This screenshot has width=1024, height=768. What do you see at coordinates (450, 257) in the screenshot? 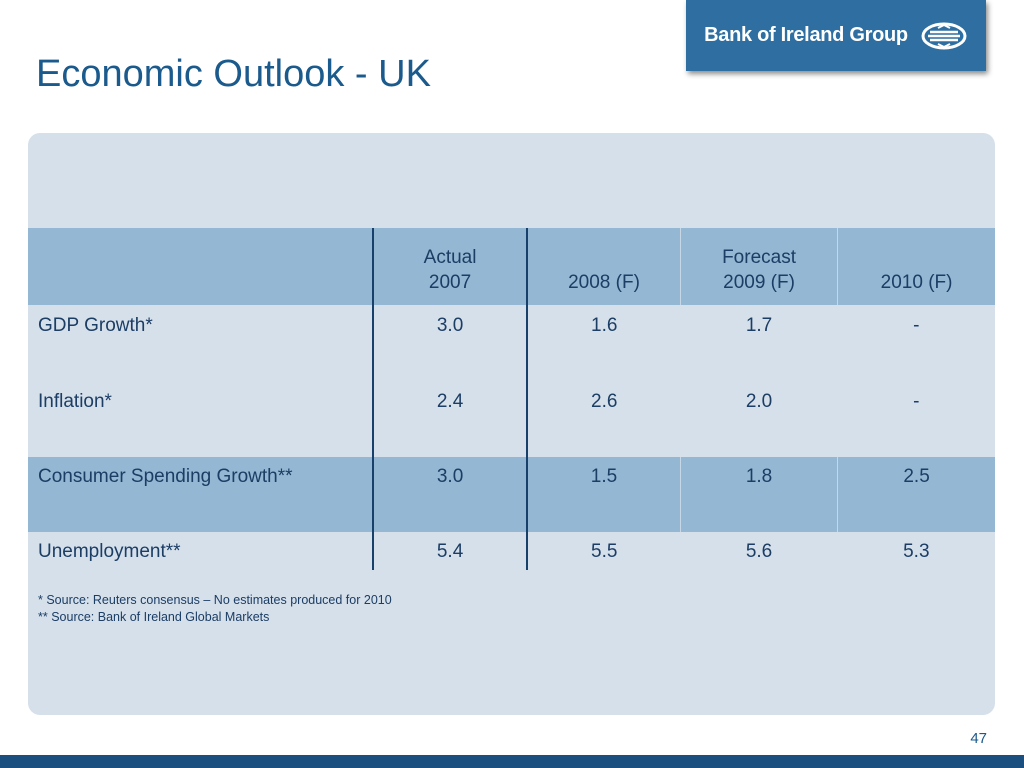
I see `header-line1: Actual` at bounding box center [450, 257].